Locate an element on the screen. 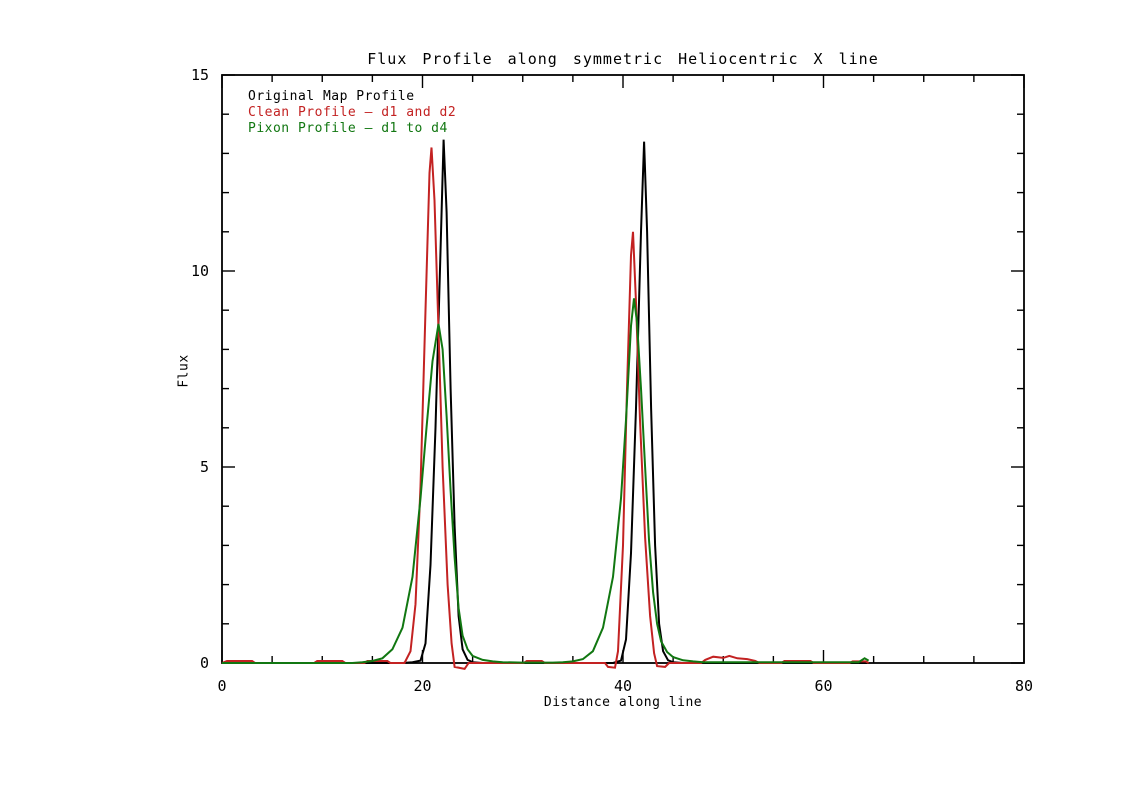 Image resolution: width=1123 pixels, height=793 pixels. x-tick-label-0: 0 is located at coordinates (221, 686).